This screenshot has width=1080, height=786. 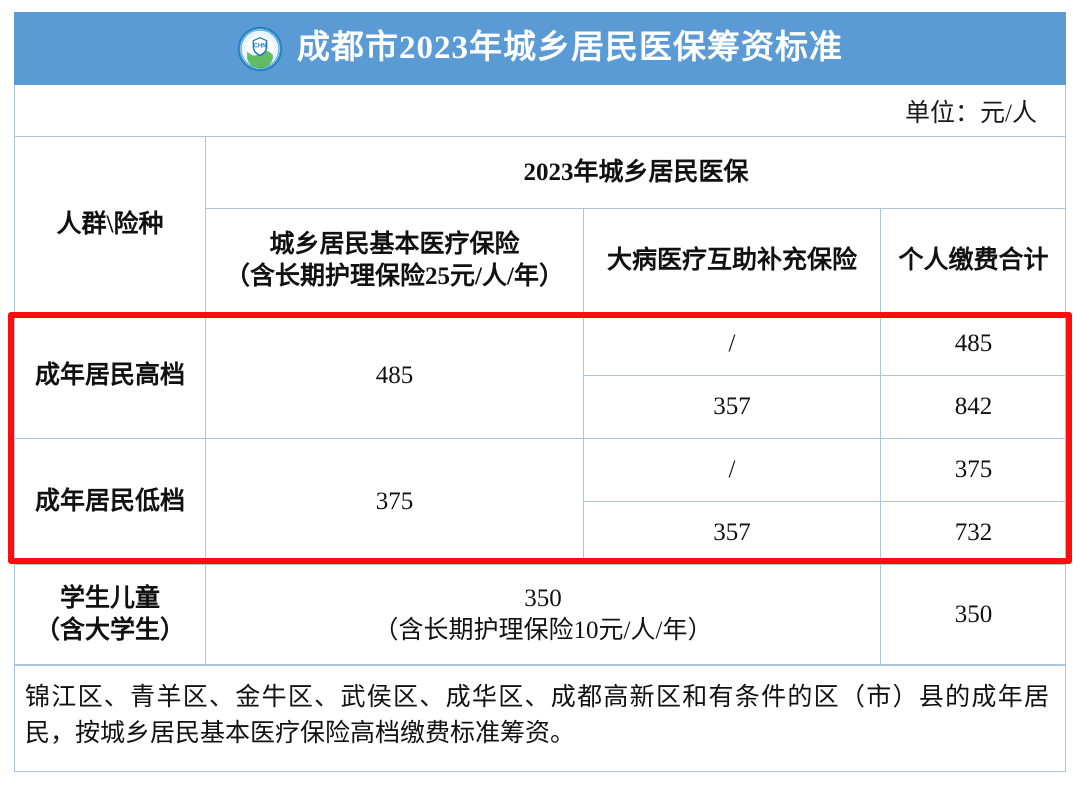 I want to click on table-cell-students-basic: 350 （含长期护理保险10元/人/年）, so click(x=543, y=615).